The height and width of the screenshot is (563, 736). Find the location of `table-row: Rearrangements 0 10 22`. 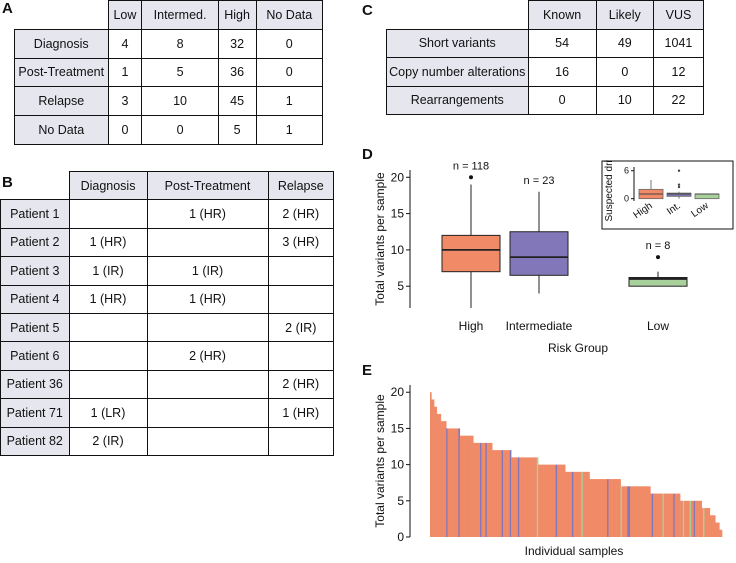

table-row: Rearrangements 0 10 22 is located at coordinates (545, 100).